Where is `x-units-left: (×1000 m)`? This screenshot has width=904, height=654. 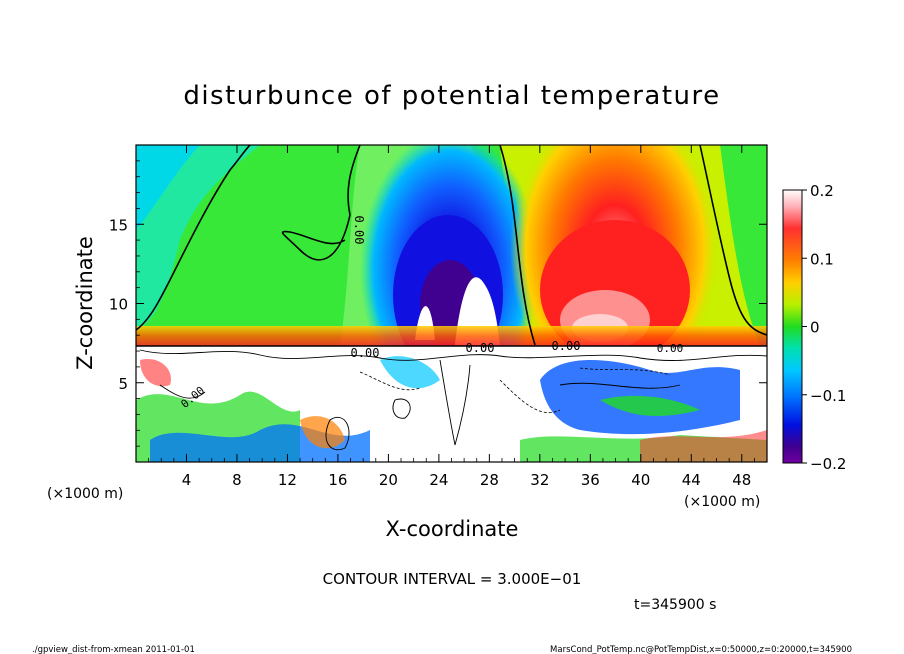 x-units-left: (×1000 m) is located at coordinates (85, 494).